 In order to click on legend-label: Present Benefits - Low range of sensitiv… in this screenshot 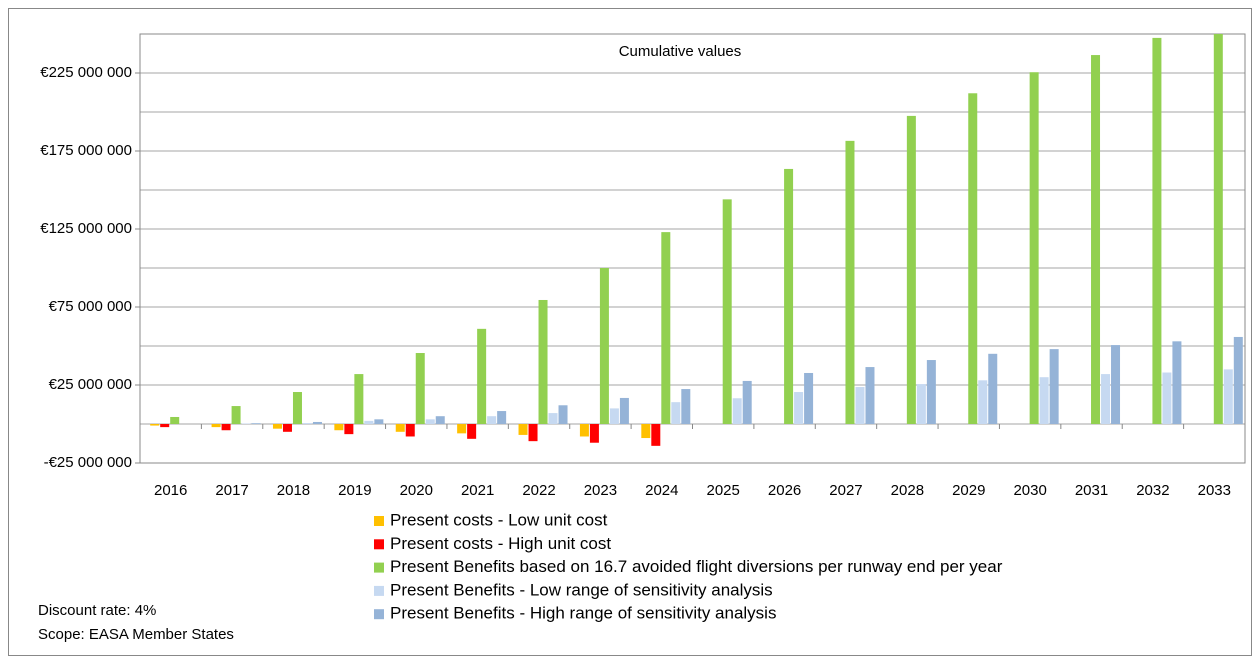, I will do `click(581, 589)`.